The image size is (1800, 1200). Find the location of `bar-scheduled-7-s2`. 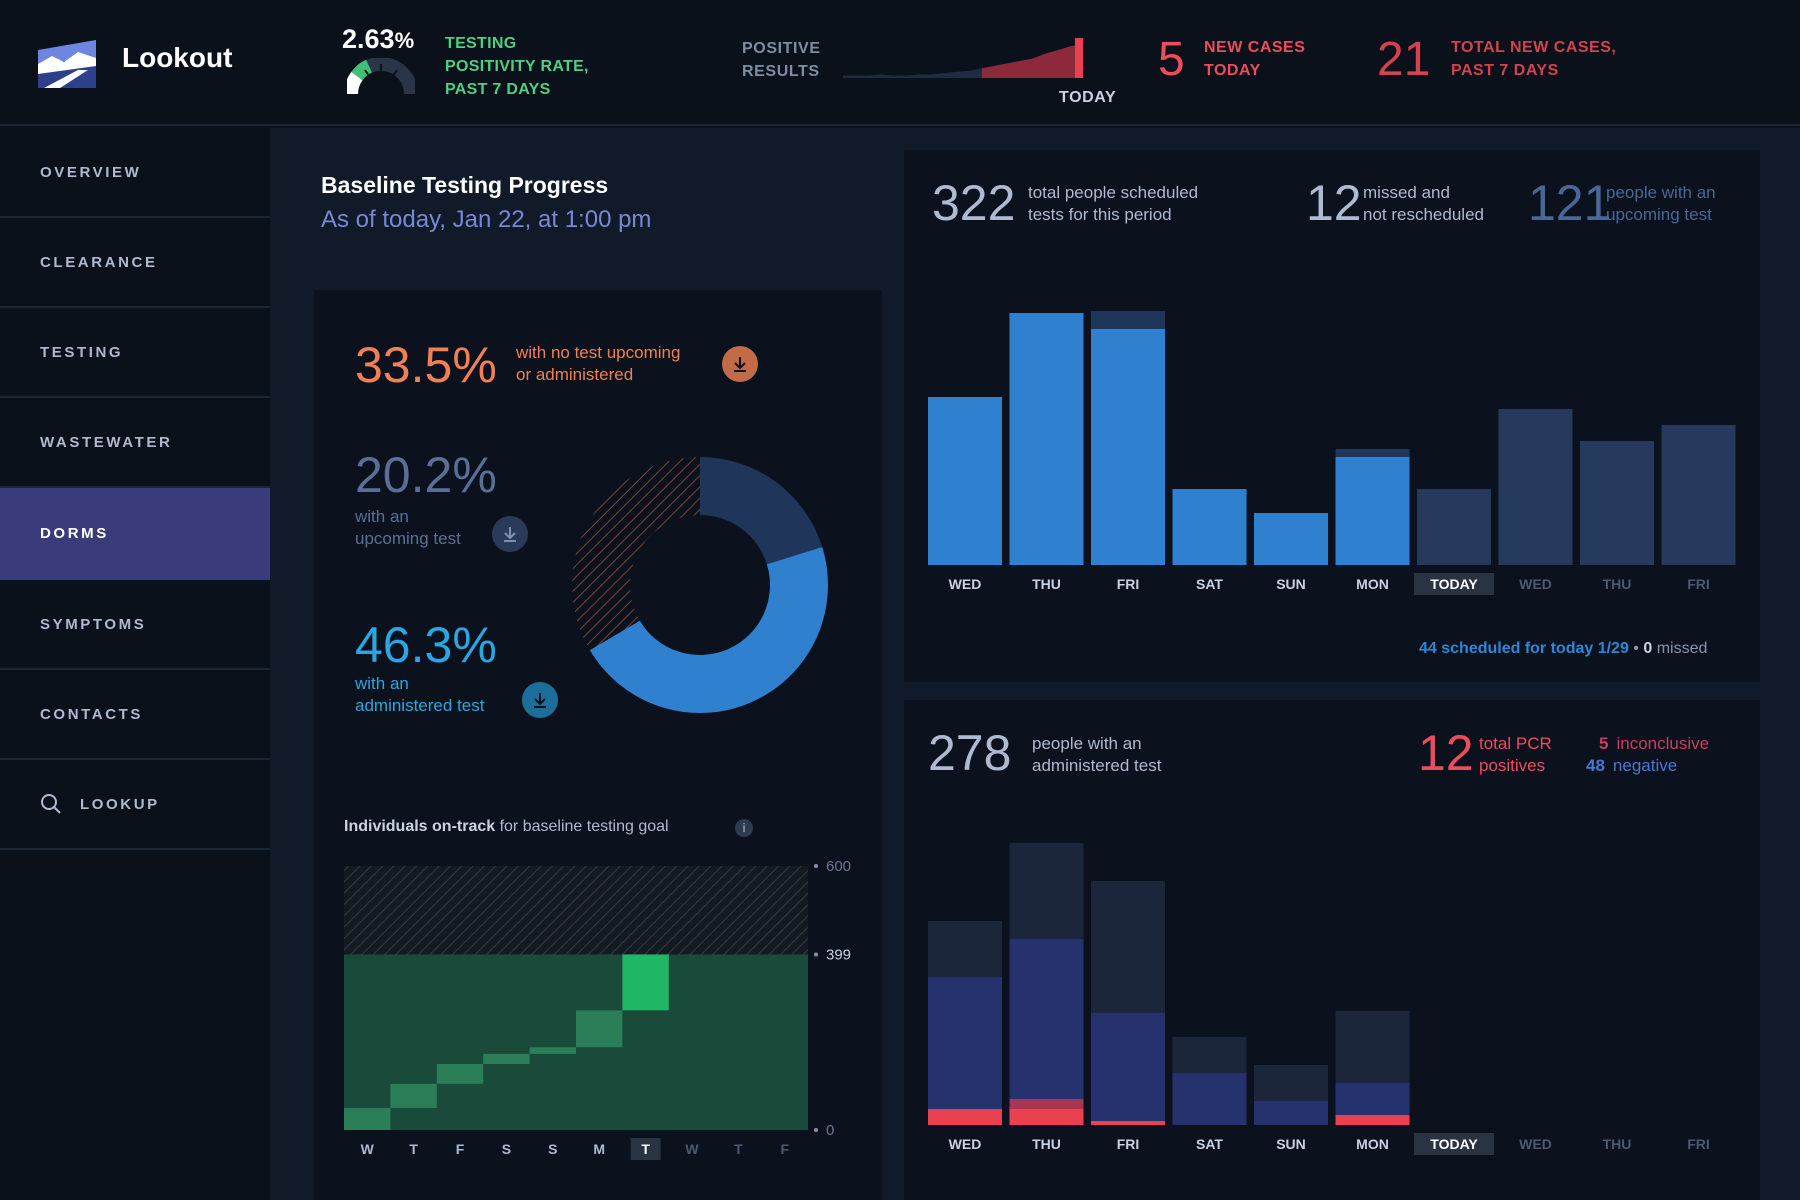

bar-scheduled-7-s2 is located at coordinates (1535, 487).